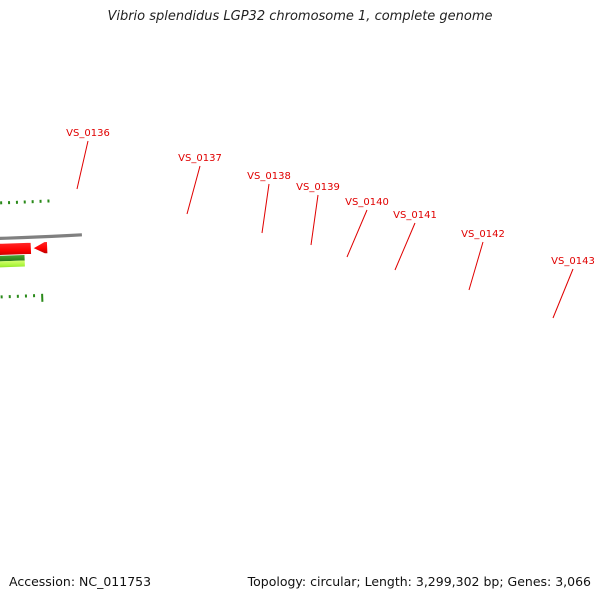 This screenshot has width=600, height=600. I want to click on gene-track-layer, so click(24, 248).